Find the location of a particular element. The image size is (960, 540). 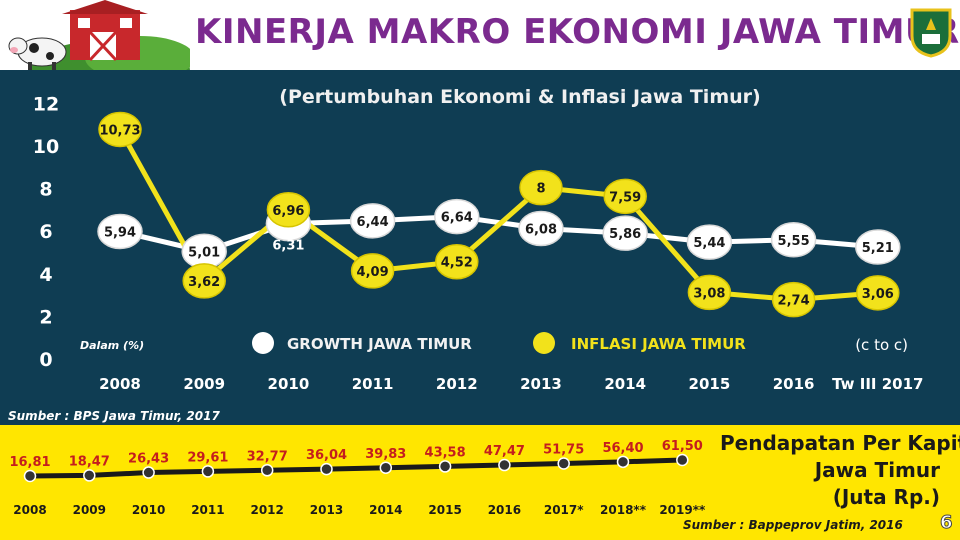

growth-data-label: 5,94 is located at coordinates (120, 232).